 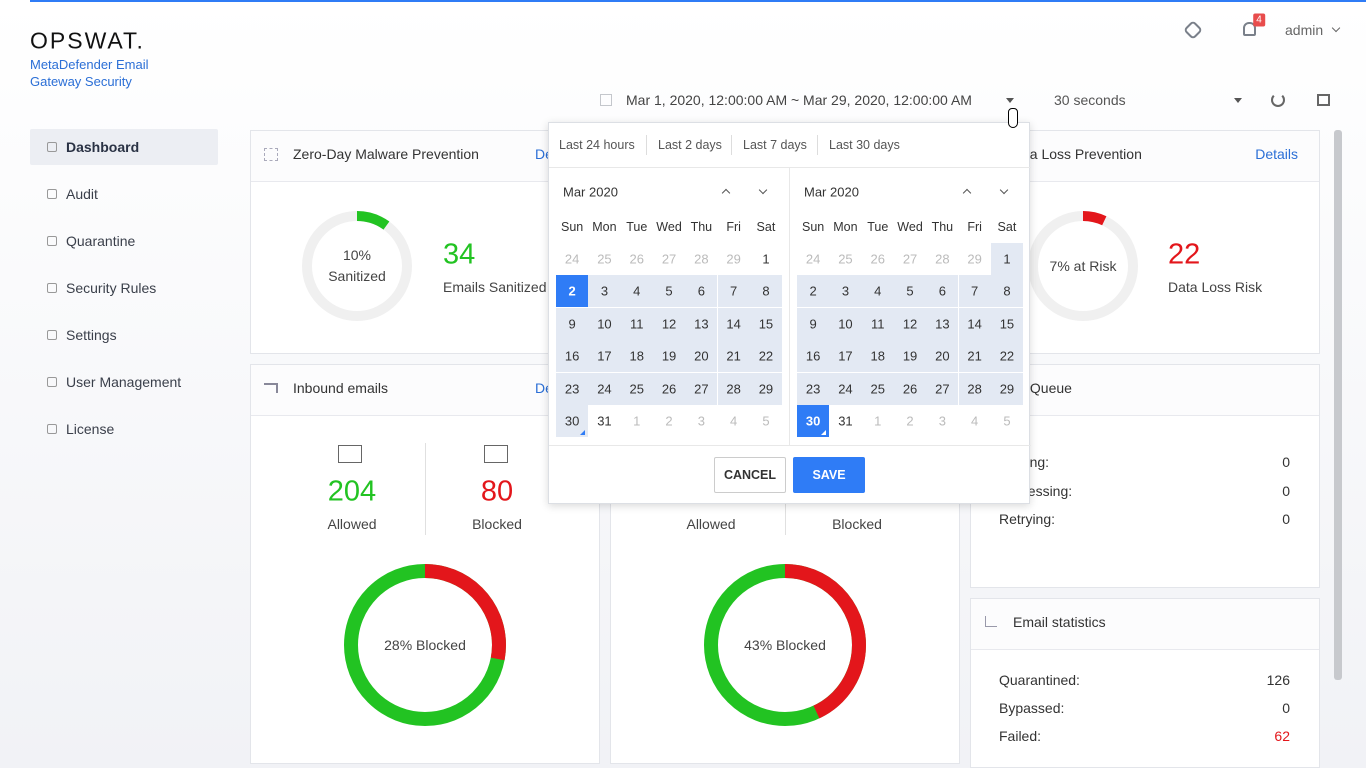 I want to click on nav-item: Security Rules, so click(x=111, y=288).